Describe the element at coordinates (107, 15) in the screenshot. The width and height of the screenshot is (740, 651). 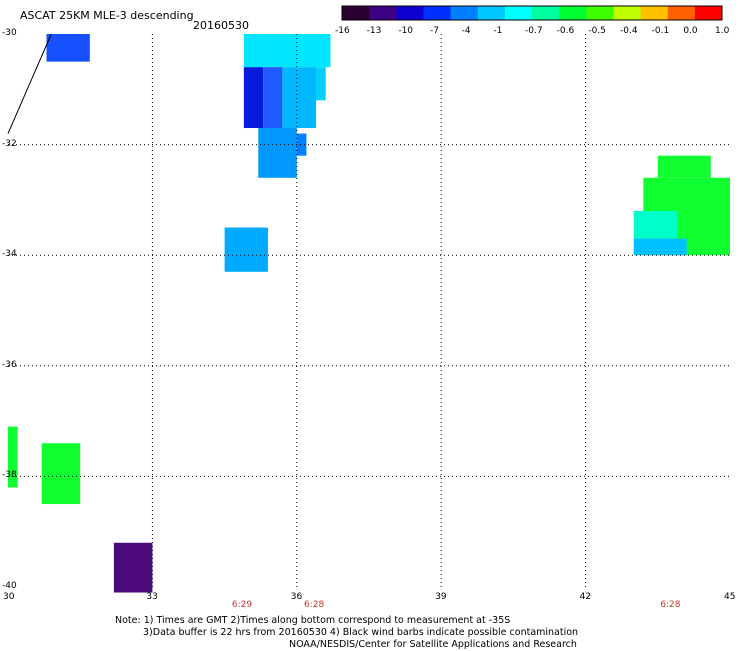
I see `chart-title: ASCAT 25KM MLE-3 descending` at that location.